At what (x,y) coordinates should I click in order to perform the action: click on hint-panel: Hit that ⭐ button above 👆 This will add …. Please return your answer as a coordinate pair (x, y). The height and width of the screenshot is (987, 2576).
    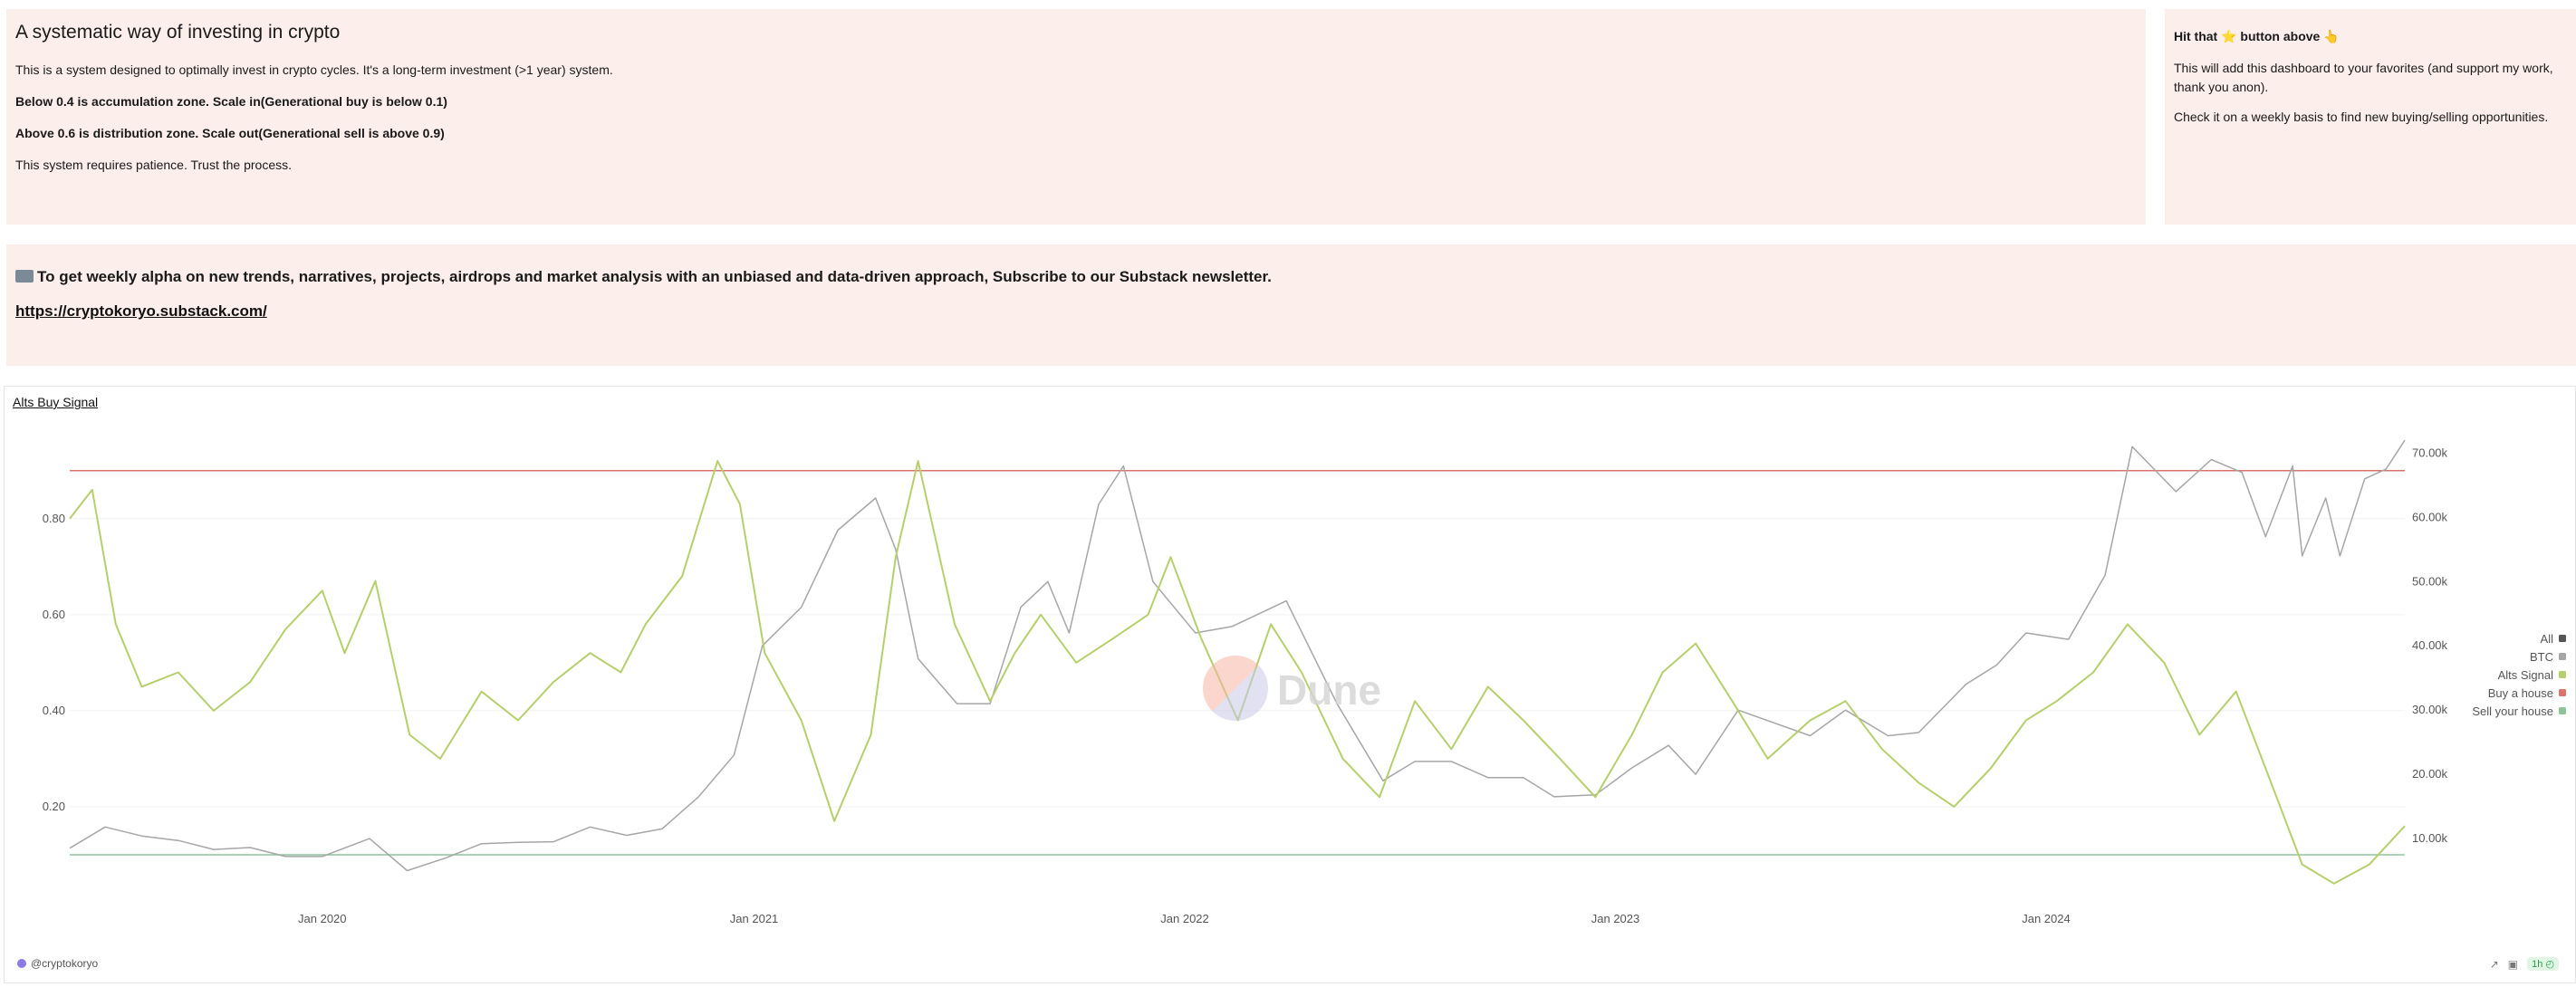
    Looking at the image, I should click on (2370, 117).